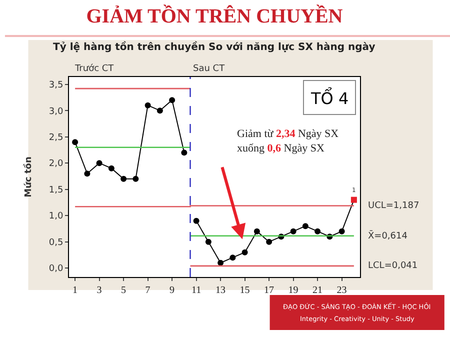 The height and width of the screenshot is (338, 450). Describe the element at coordinates (56, 164) in the screenshot. I see `y-tick-label: 2,0` at that location.